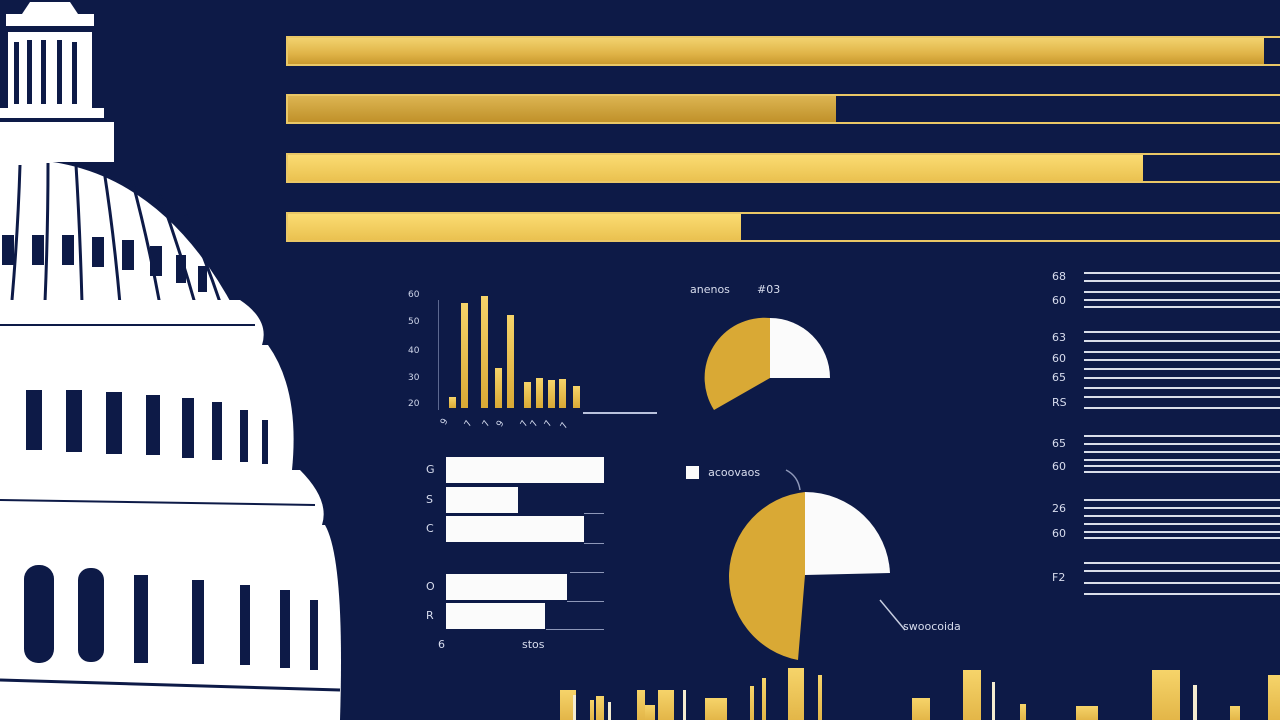  Describe the element at coordinates (414, 378) in the screenshot. I see `y-tick: 30` at that location.